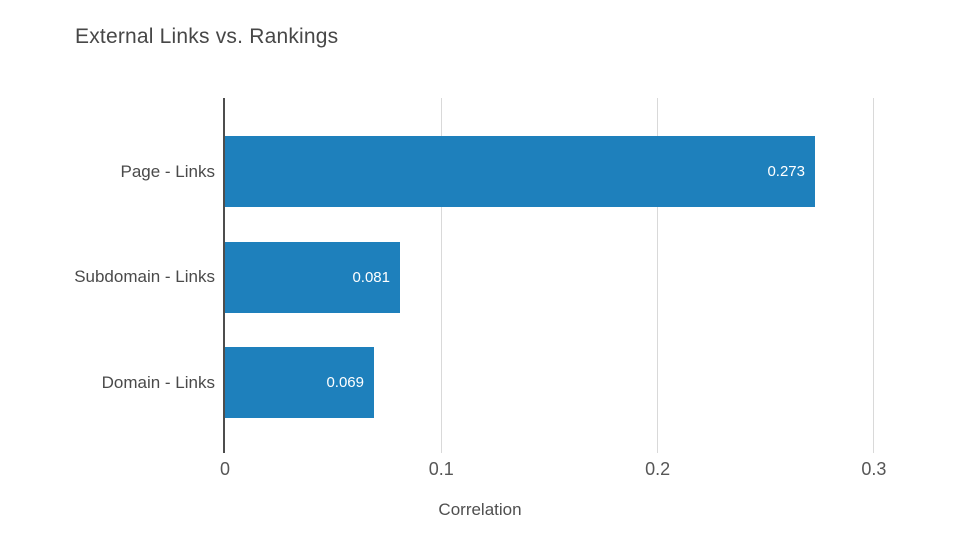 The image size is (960, 540). Describe the element at coordinates (874, 469) in the screenshot. I see `x-tick-label: 0.3` at that location.